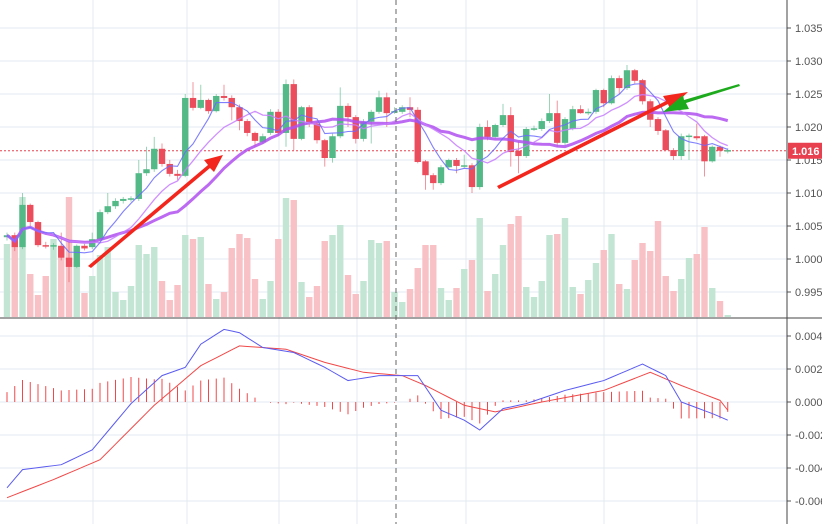  I want to click on last-price-label: 1.016, so click(806, 152).